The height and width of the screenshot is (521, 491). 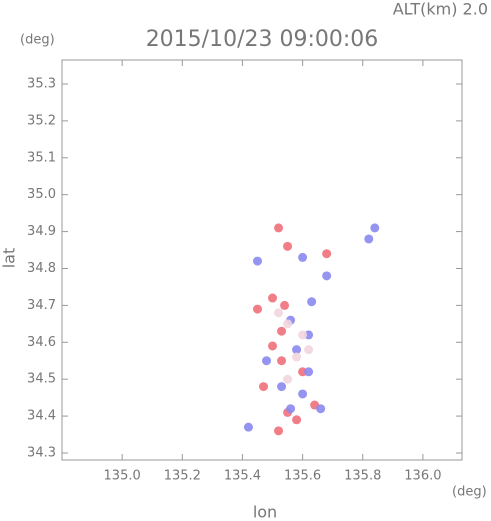 I want to click on y-tick-label: 34.4, so click(x=41, y=416).